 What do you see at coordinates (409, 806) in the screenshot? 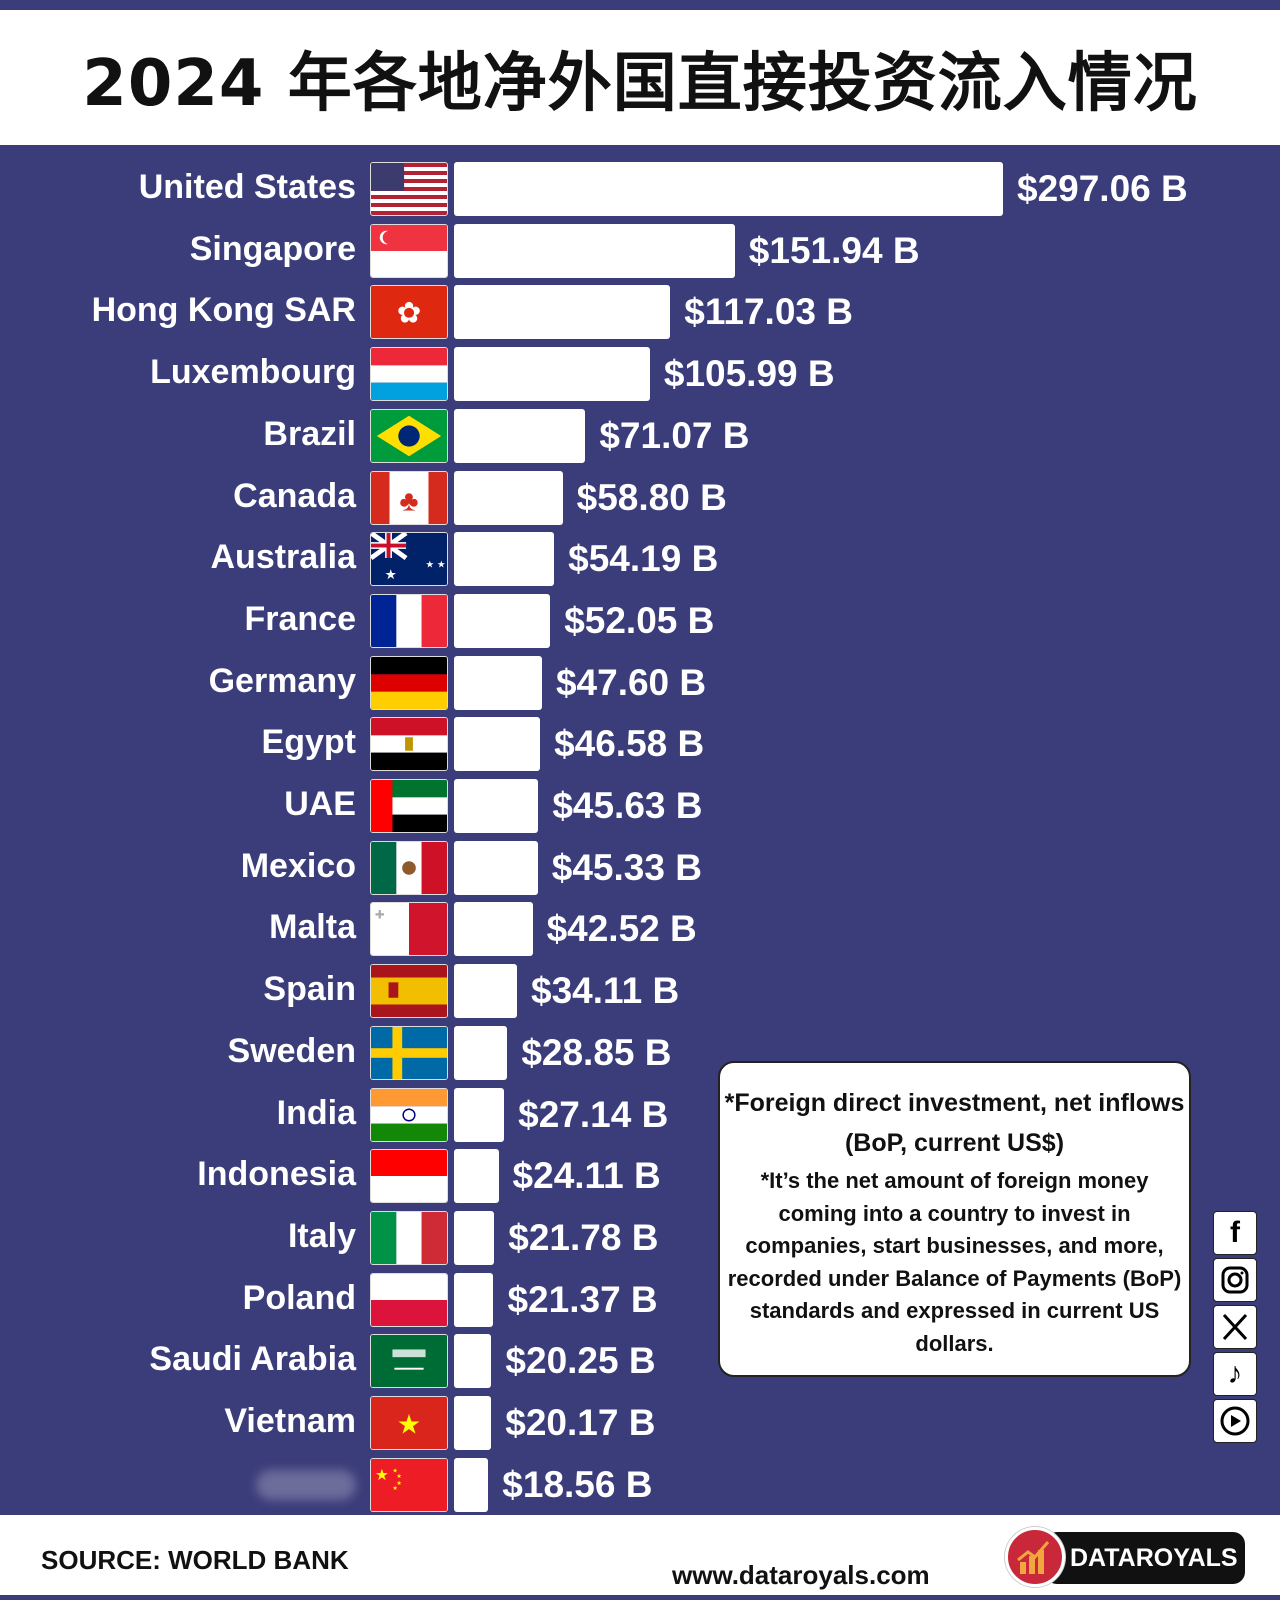
I see `flag-ae-icon` at bounding box center [409, 806].